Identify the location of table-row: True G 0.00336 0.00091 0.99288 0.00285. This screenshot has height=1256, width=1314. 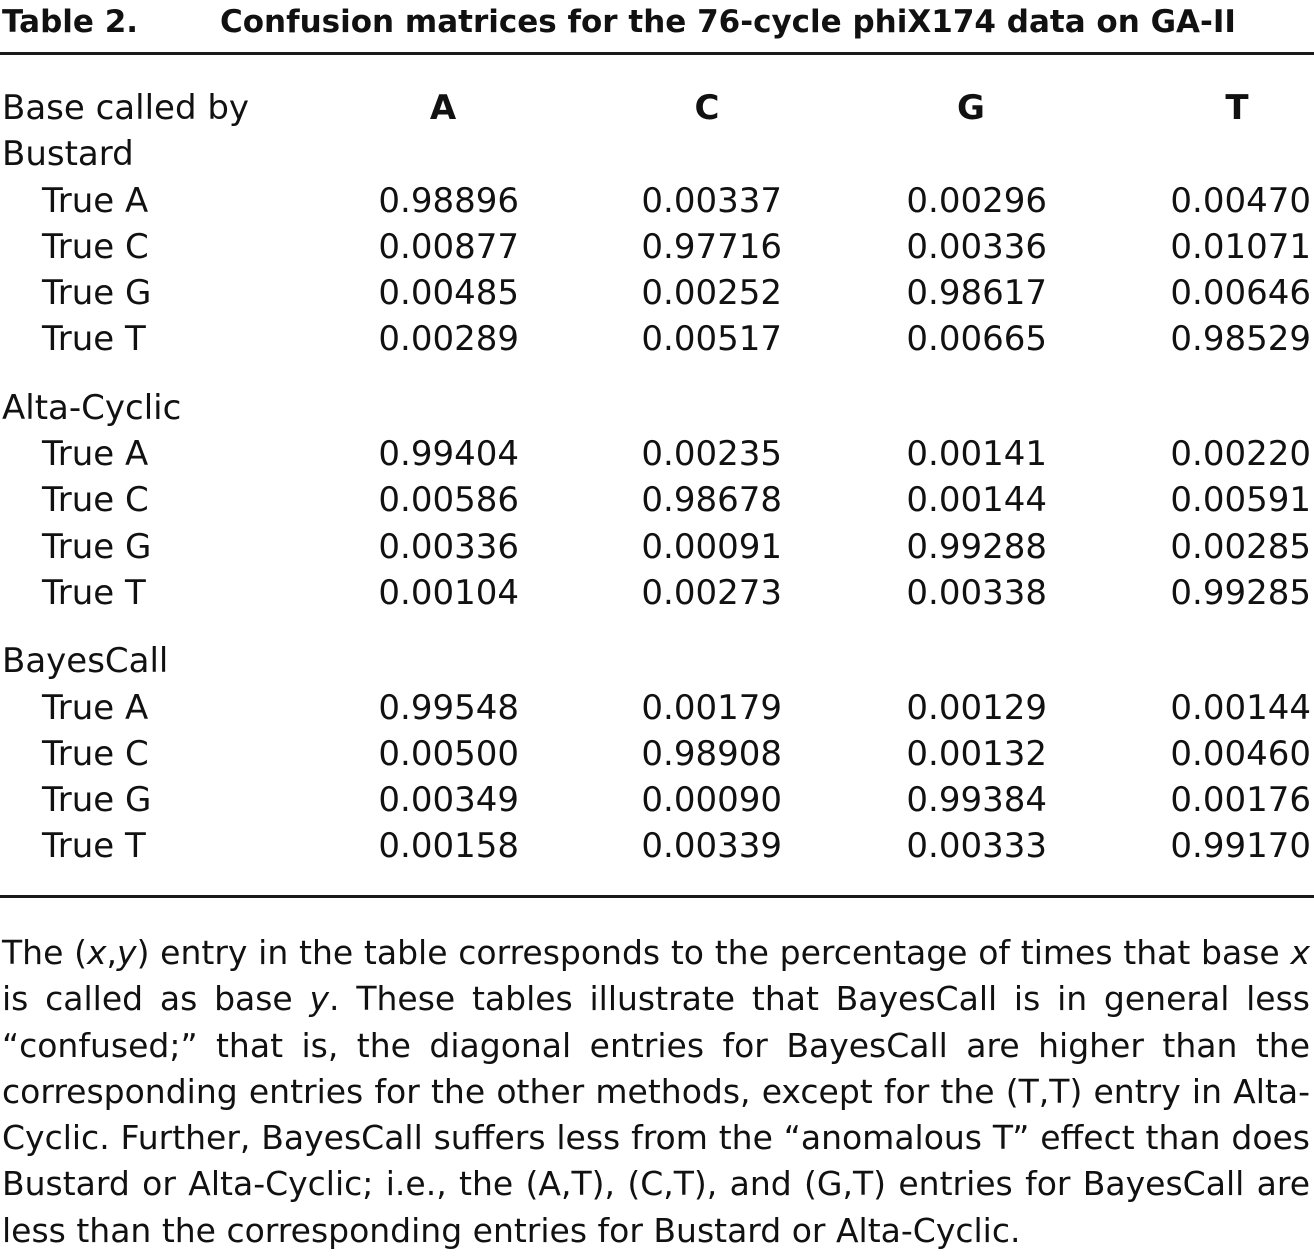
(657, 547).